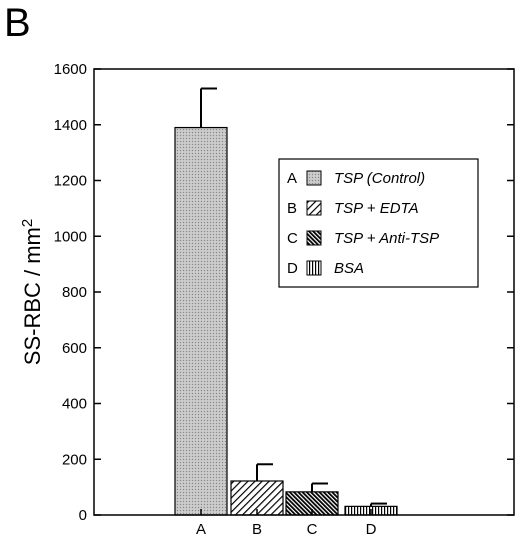 This screenshot has width=520, height=538. What do you see at coordinates (74, 348) in the screenshot?
I see `y-tick-label: 600` at bounding box center [74, 348].